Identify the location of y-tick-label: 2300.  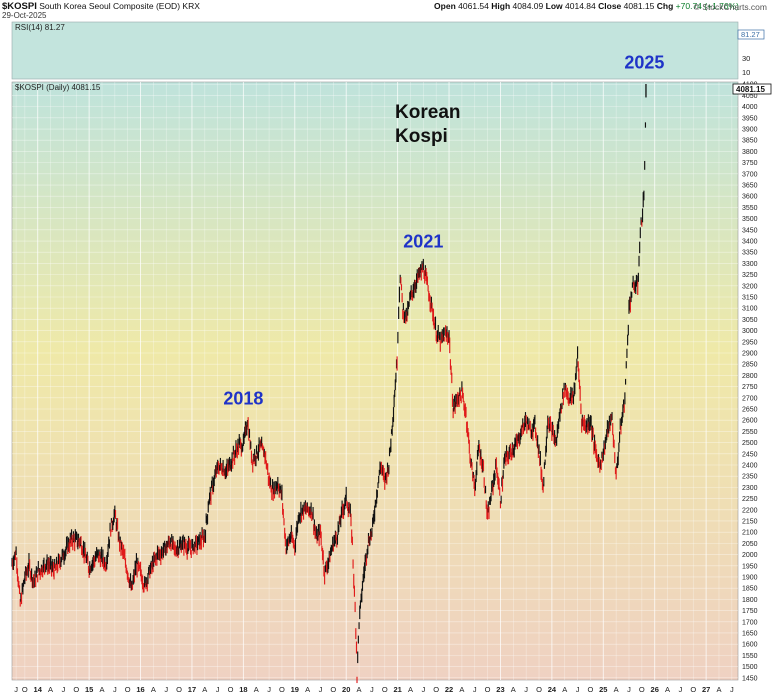
(750, 488).